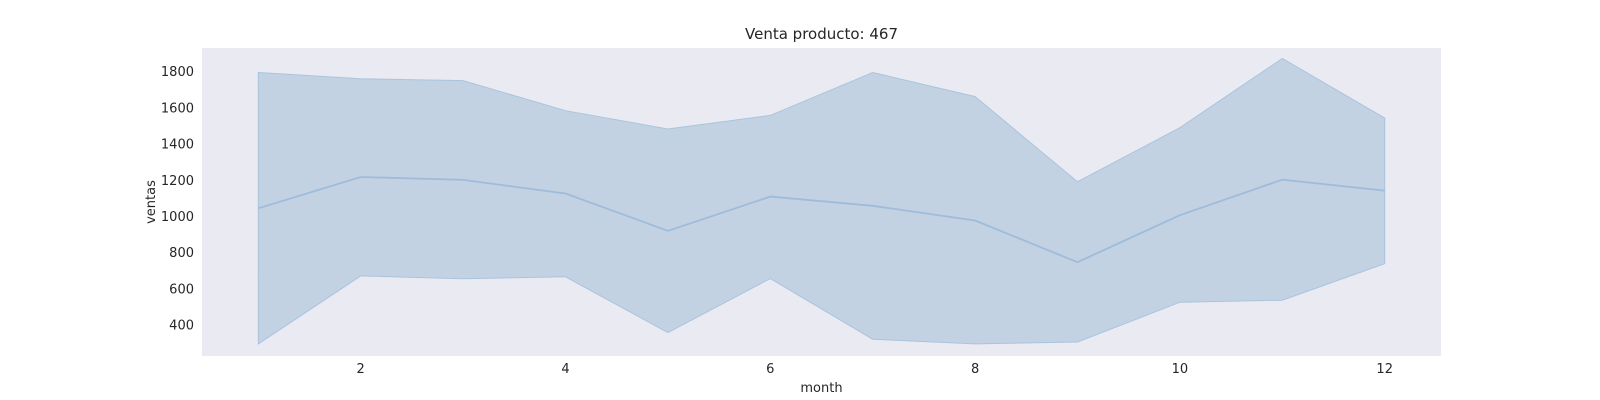  What do you see at coordinates (177, 181) in the screenshot?
I see `y-tick-label: 1200` at bounding box center [177, 181].